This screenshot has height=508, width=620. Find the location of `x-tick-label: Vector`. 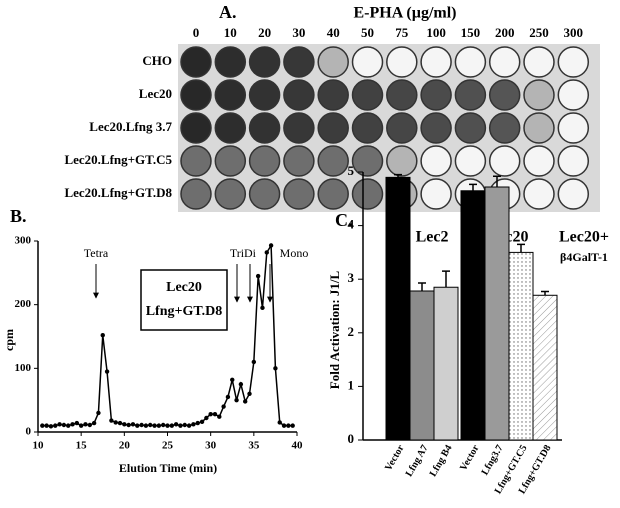

x-tick-label: Vector is located at coordinates (470, 458).